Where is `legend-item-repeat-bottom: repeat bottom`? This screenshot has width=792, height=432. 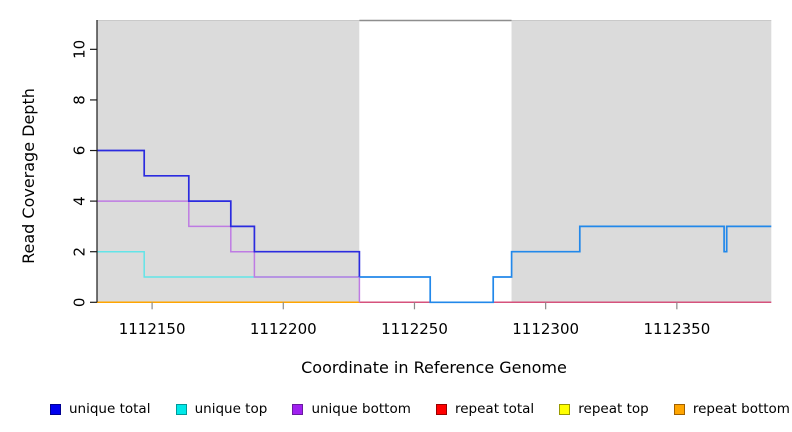 legend-item-repeat-bottom: repeat bottom is located at coordinates (731, 409).